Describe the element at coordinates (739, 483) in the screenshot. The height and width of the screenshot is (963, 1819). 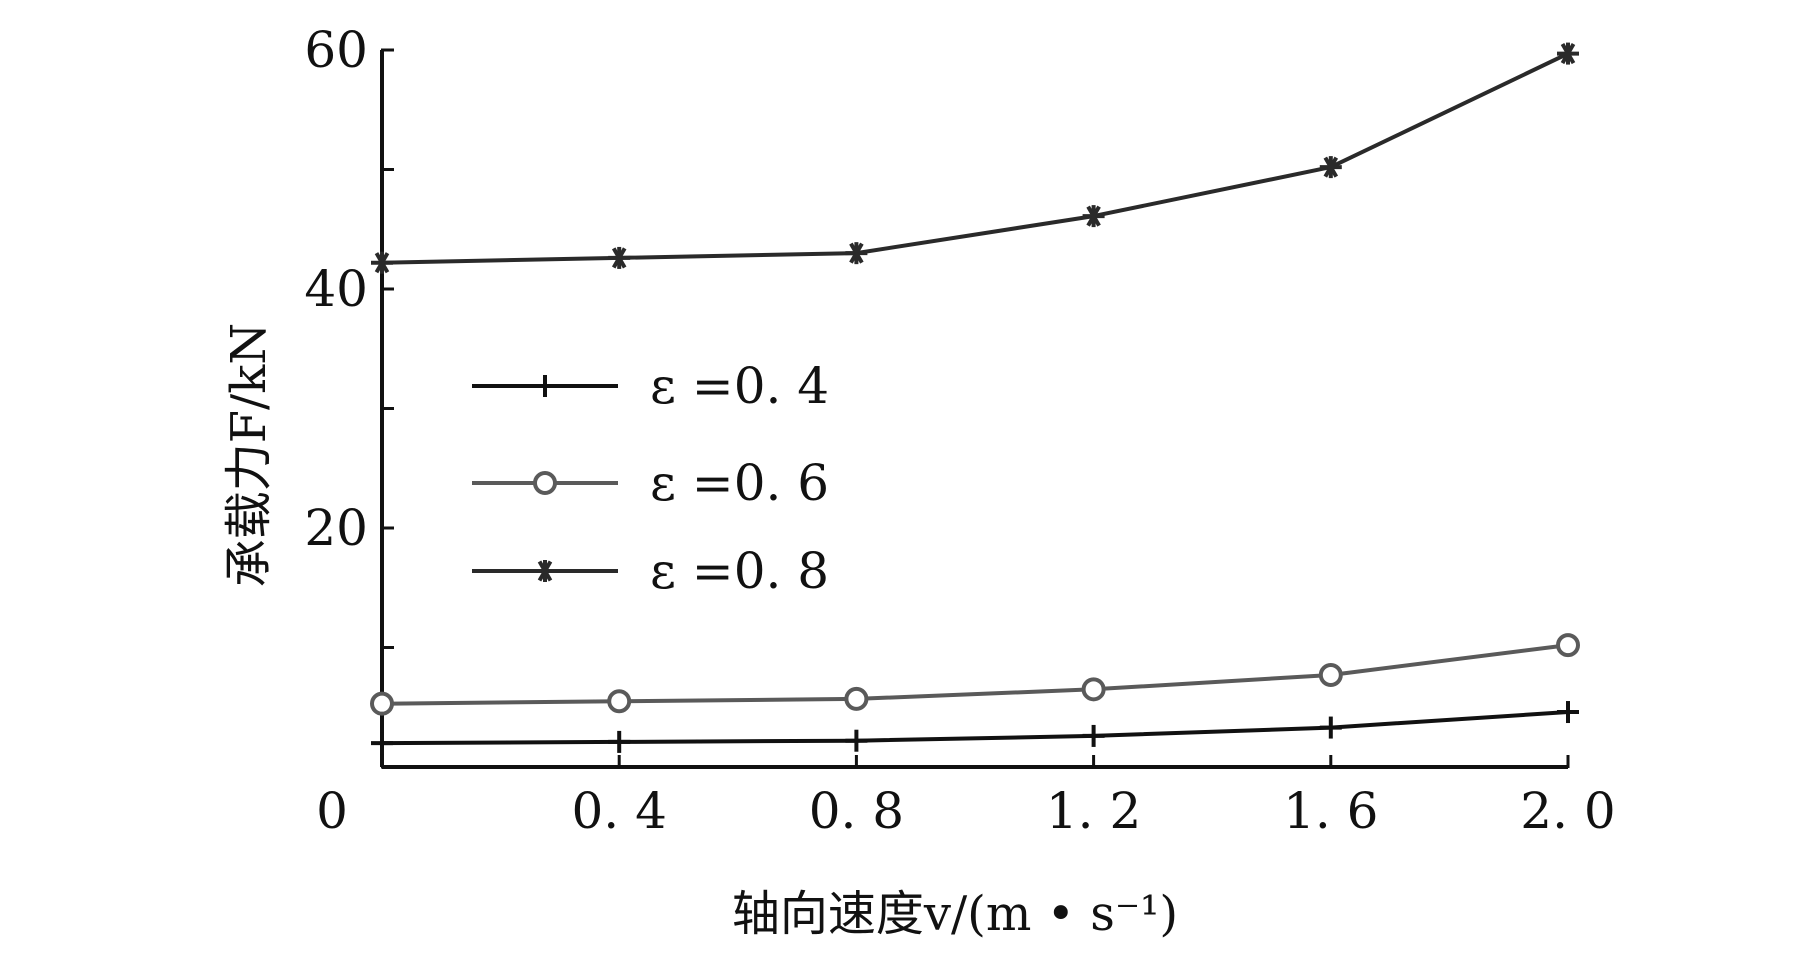
I see `legend-label: ε =0. 6` at that location.